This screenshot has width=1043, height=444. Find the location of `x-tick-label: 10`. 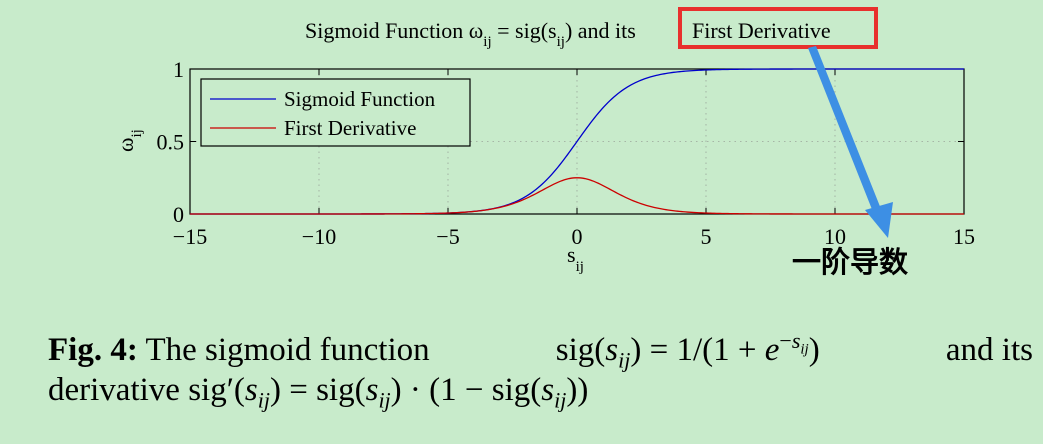

x-tick-label: 10 is located at coordinates (835, 236).